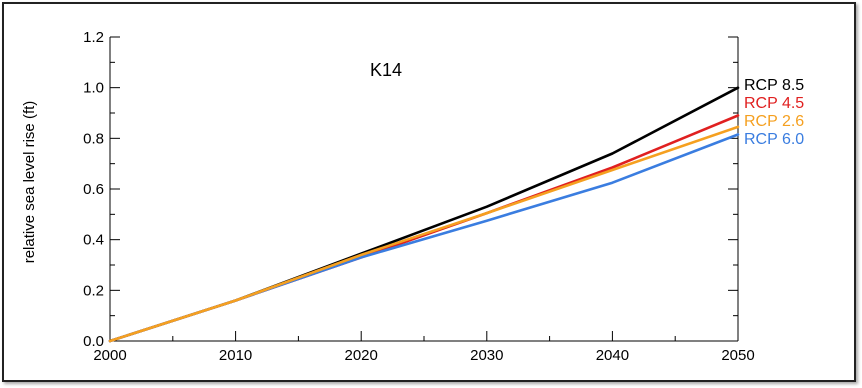 The width and height of the screenshot is (862, 388). Describe the element at coordinates (386, 70) in the screenshot. I see `chart-title: K14` at that location.